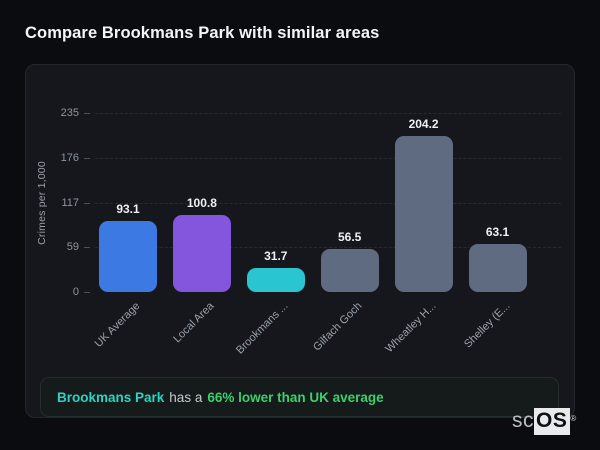 This screenshot has height=450, width=600. Describe the element at coordinates (337, 327) in the screenshot. I see `x-axis-label: Gilfach Goch` at that location.